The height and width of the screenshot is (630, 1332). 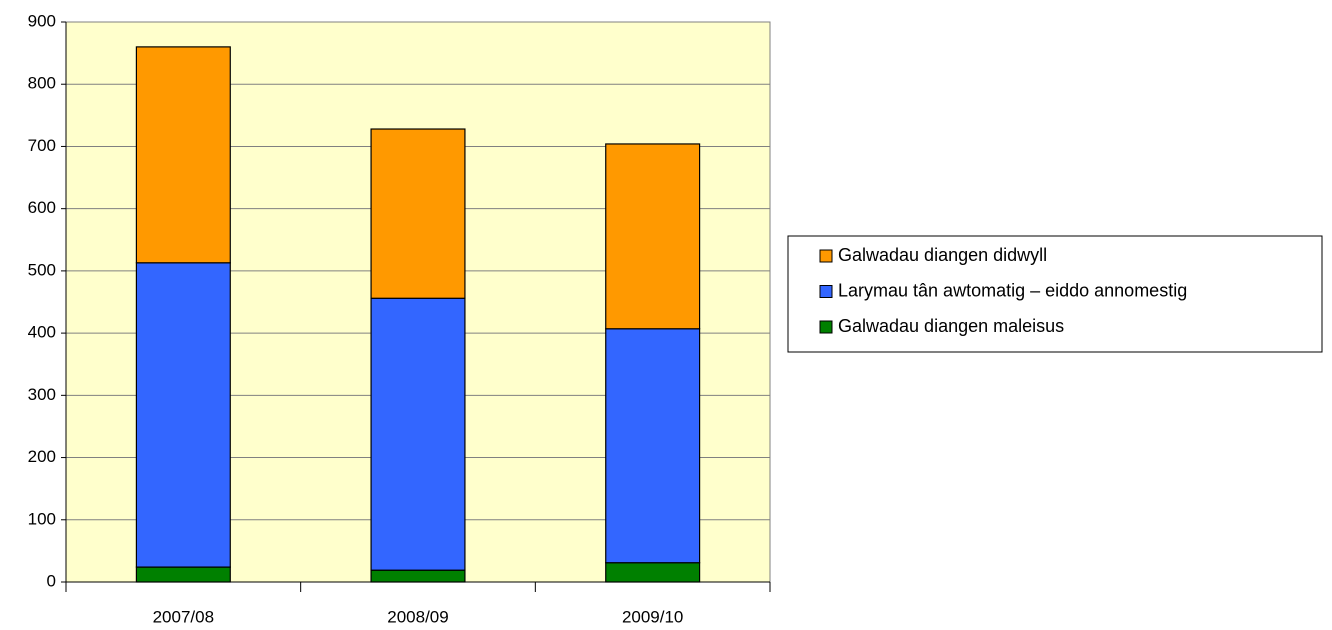 I want to click on legend-label: Larymau tân awtomatig – eiddo annomestig, so click(x=1012, y=290).